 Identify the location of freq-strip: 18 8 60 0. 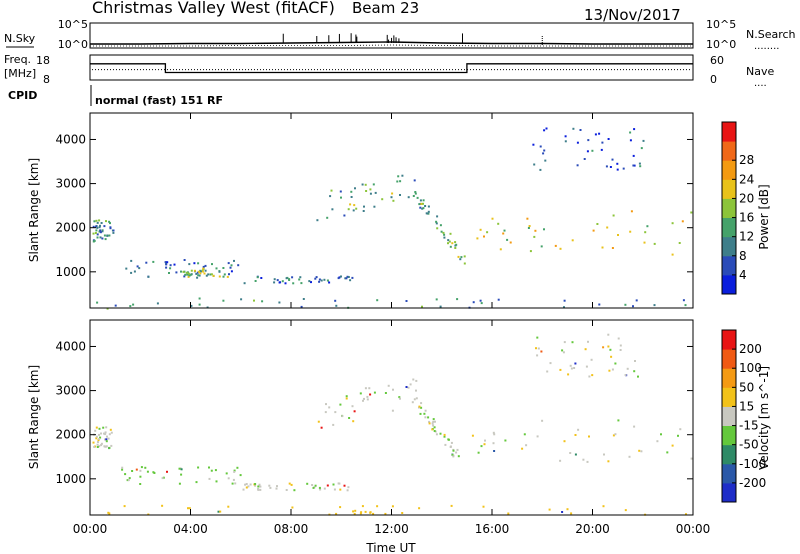
(380, 70).